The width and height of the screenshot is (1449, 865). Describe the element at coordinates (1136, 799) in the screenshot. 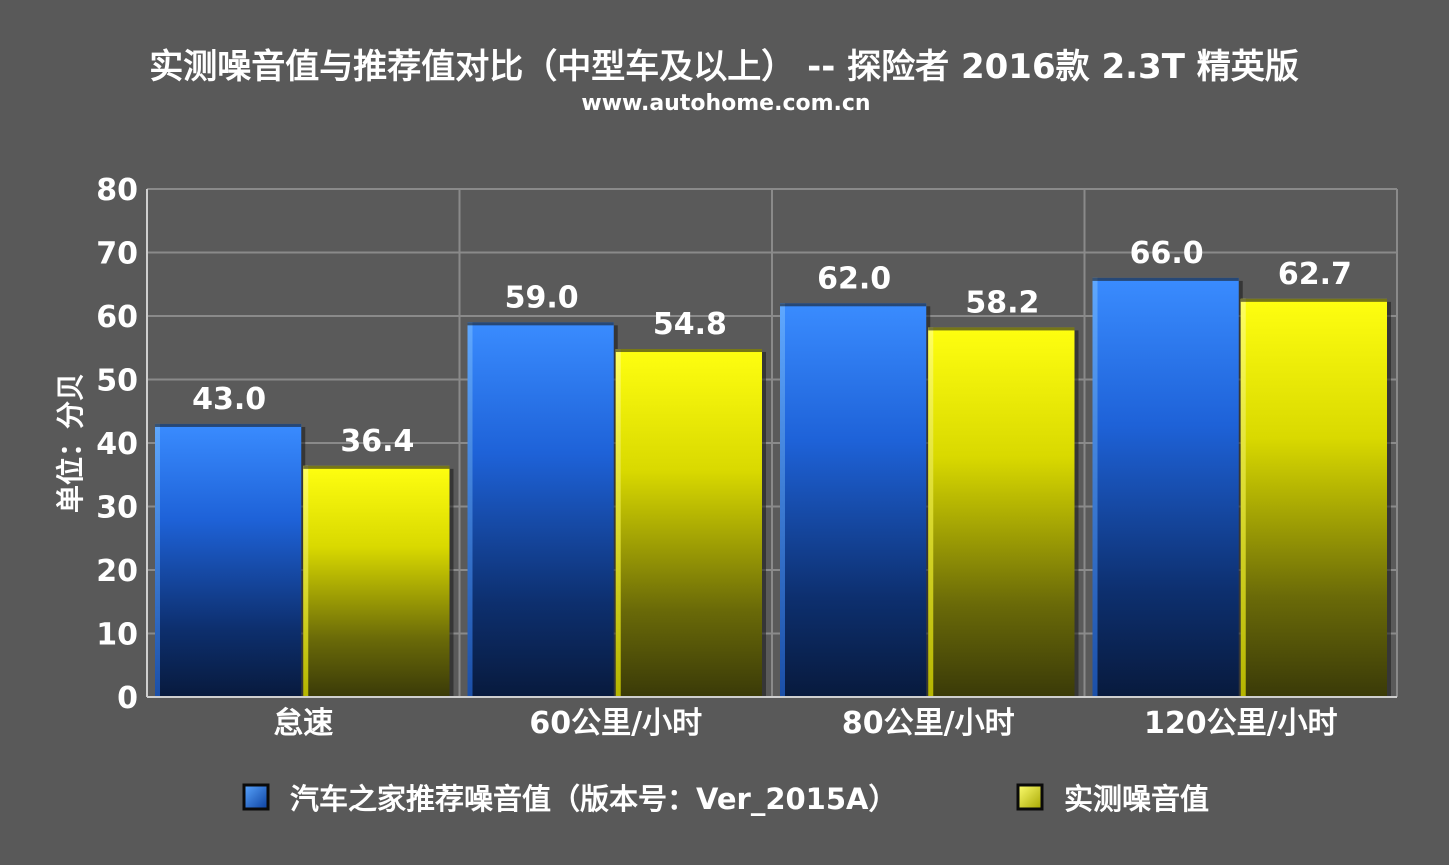

I see `legend-label-measured: 实测噪音值` at that location.